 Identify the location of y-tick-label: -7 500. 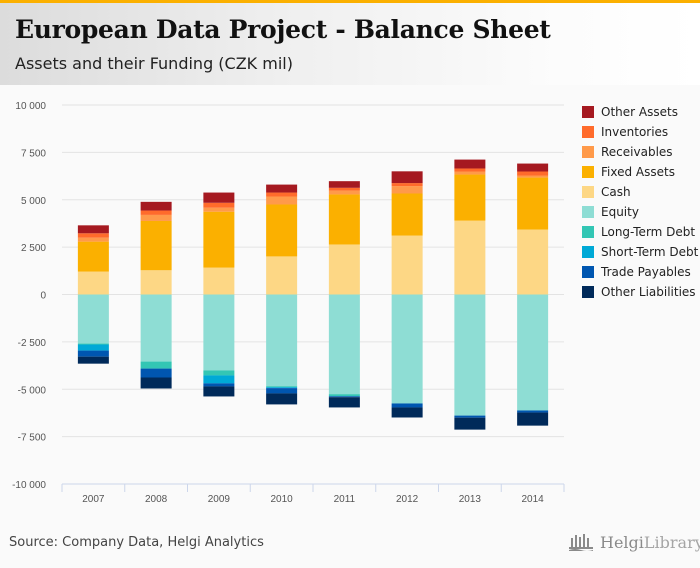
(32, 438).